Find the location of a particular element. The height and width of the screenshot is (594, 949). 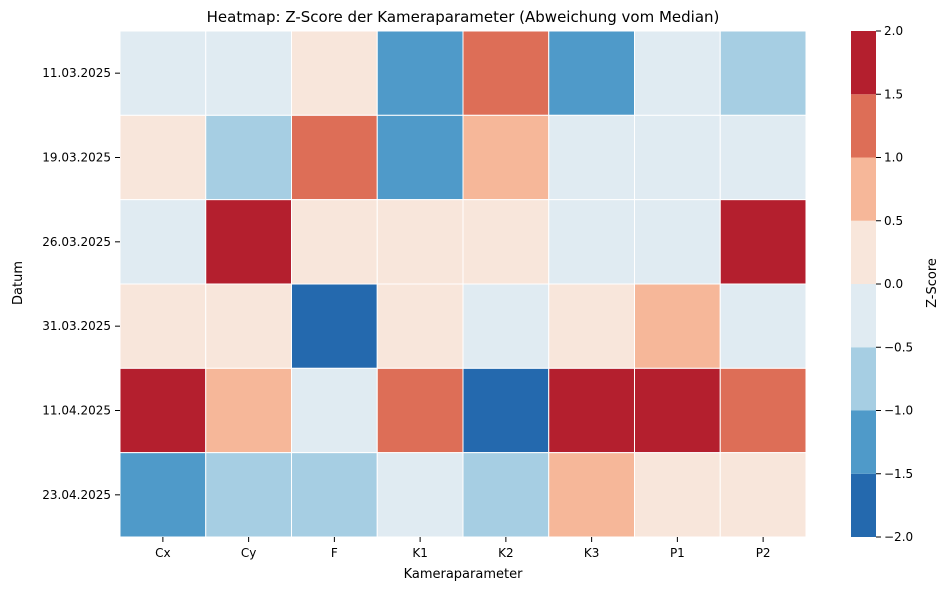

colorbar-tick-label: 1.5 is located at coordinates (893, 94).